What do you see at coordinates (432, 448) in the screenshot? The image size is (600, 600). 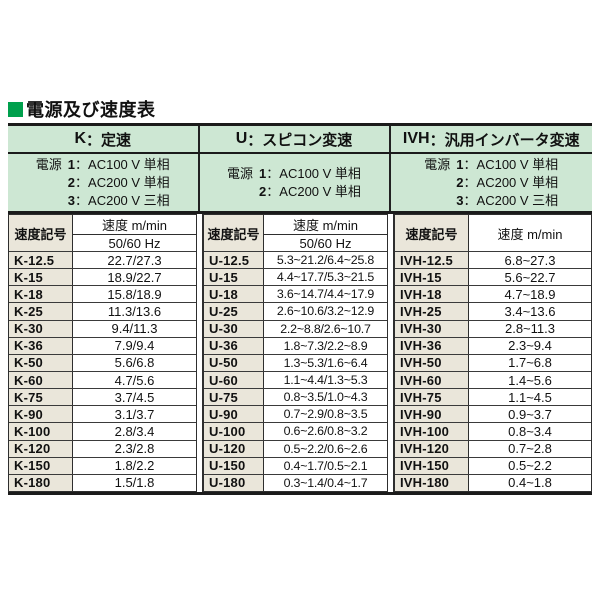 I see `speed-code-cell: IVH-120` at bounding box center [432, 448].